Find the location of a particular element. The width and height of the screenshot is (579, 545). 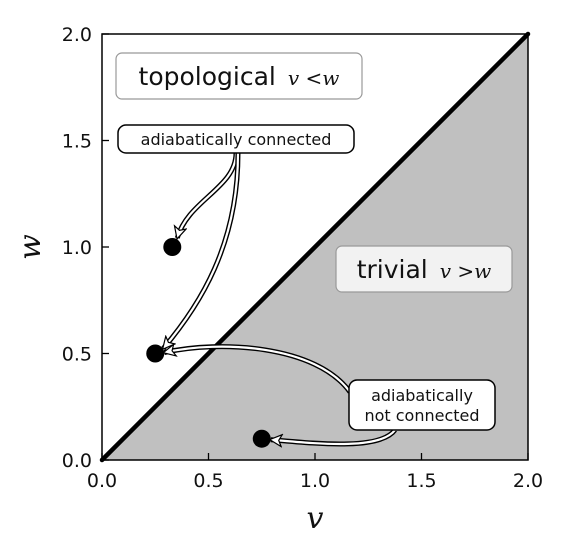

connected-callout: adiabatically connected is located at coordinates (236, 139).